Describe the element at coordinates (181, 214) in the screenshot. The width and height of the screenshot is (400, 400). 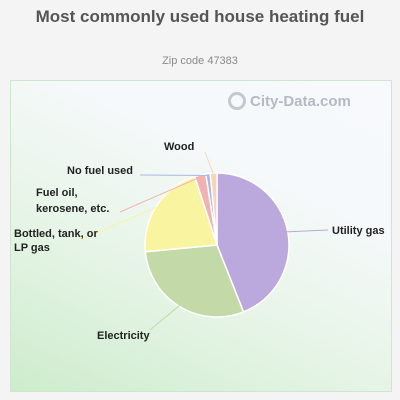
I see `pie-slice-bottled-gas` at that location.